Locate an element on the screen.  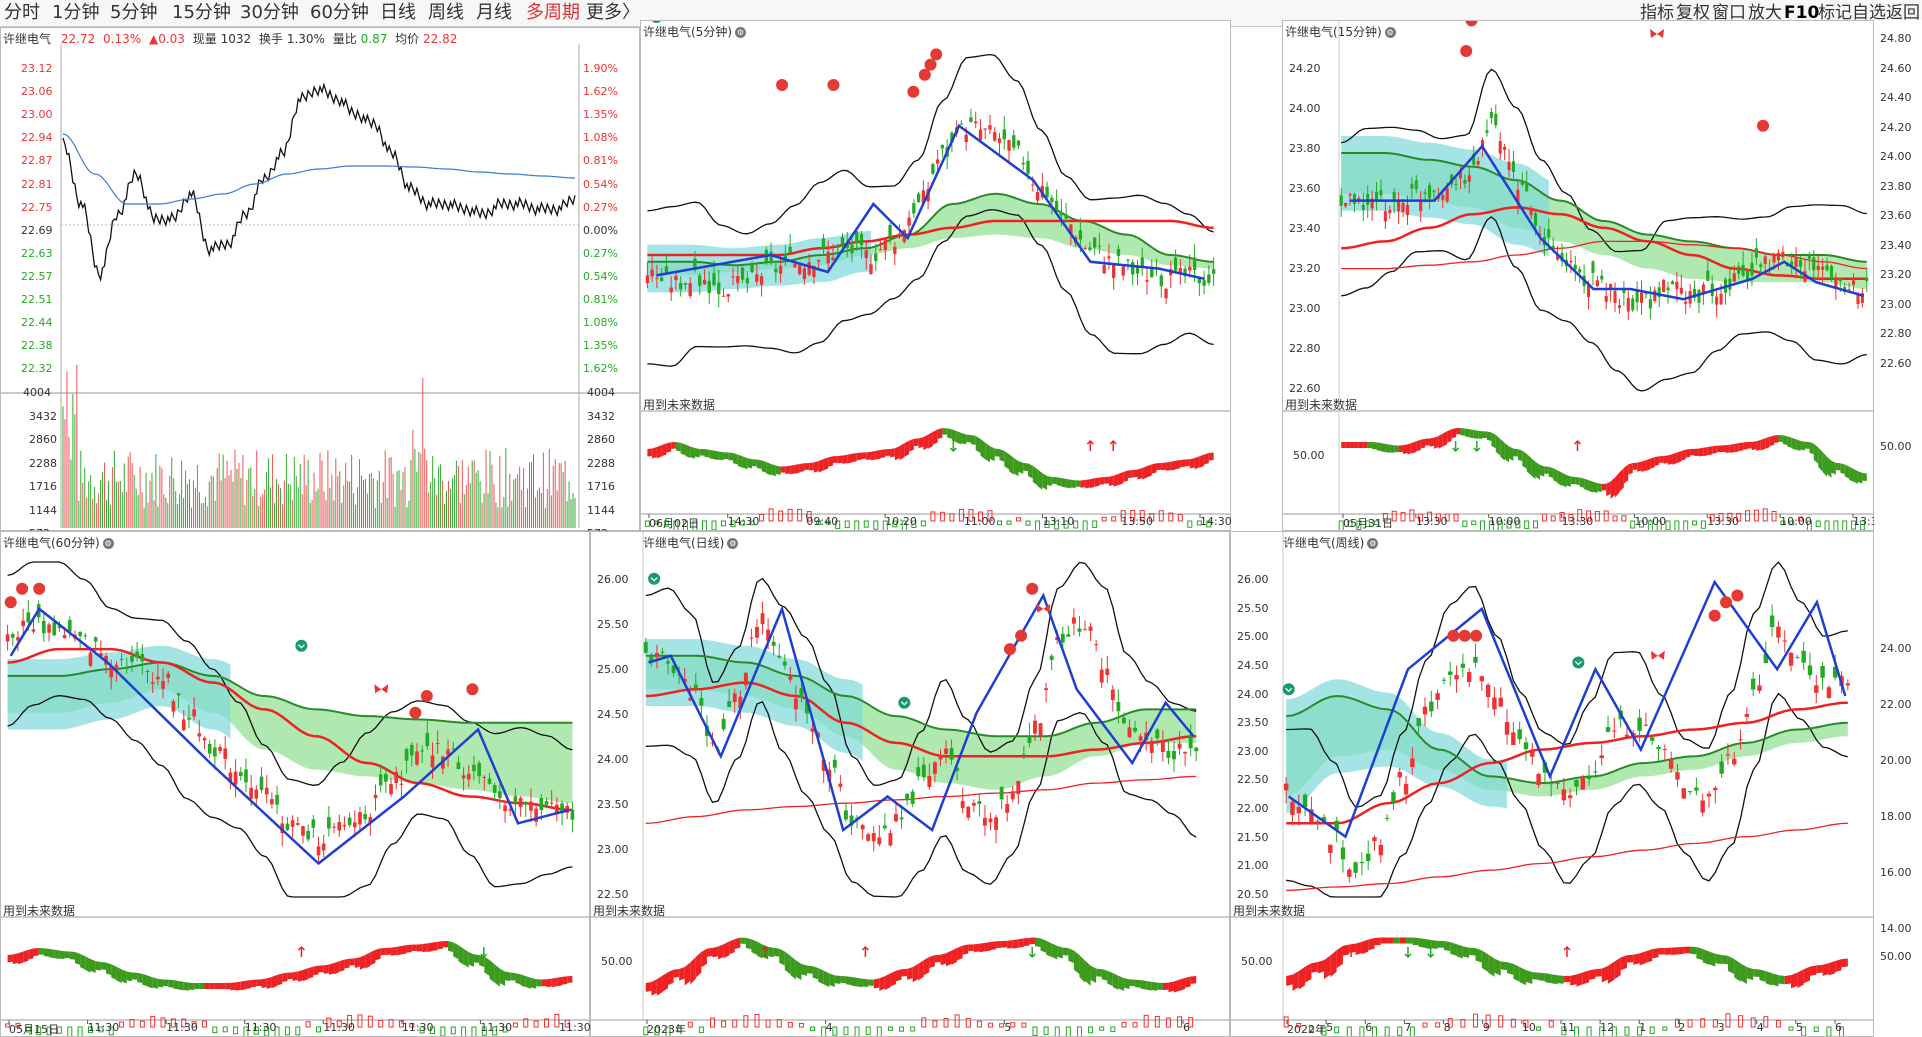
back-button: 返回 is located at coordinates (1903, 13).